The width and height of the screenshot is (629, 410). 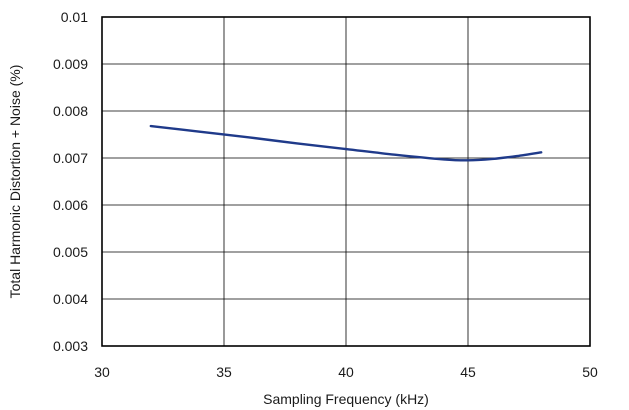 I want to click on y-tick-label: 0.003, so click(x=70, y=346).